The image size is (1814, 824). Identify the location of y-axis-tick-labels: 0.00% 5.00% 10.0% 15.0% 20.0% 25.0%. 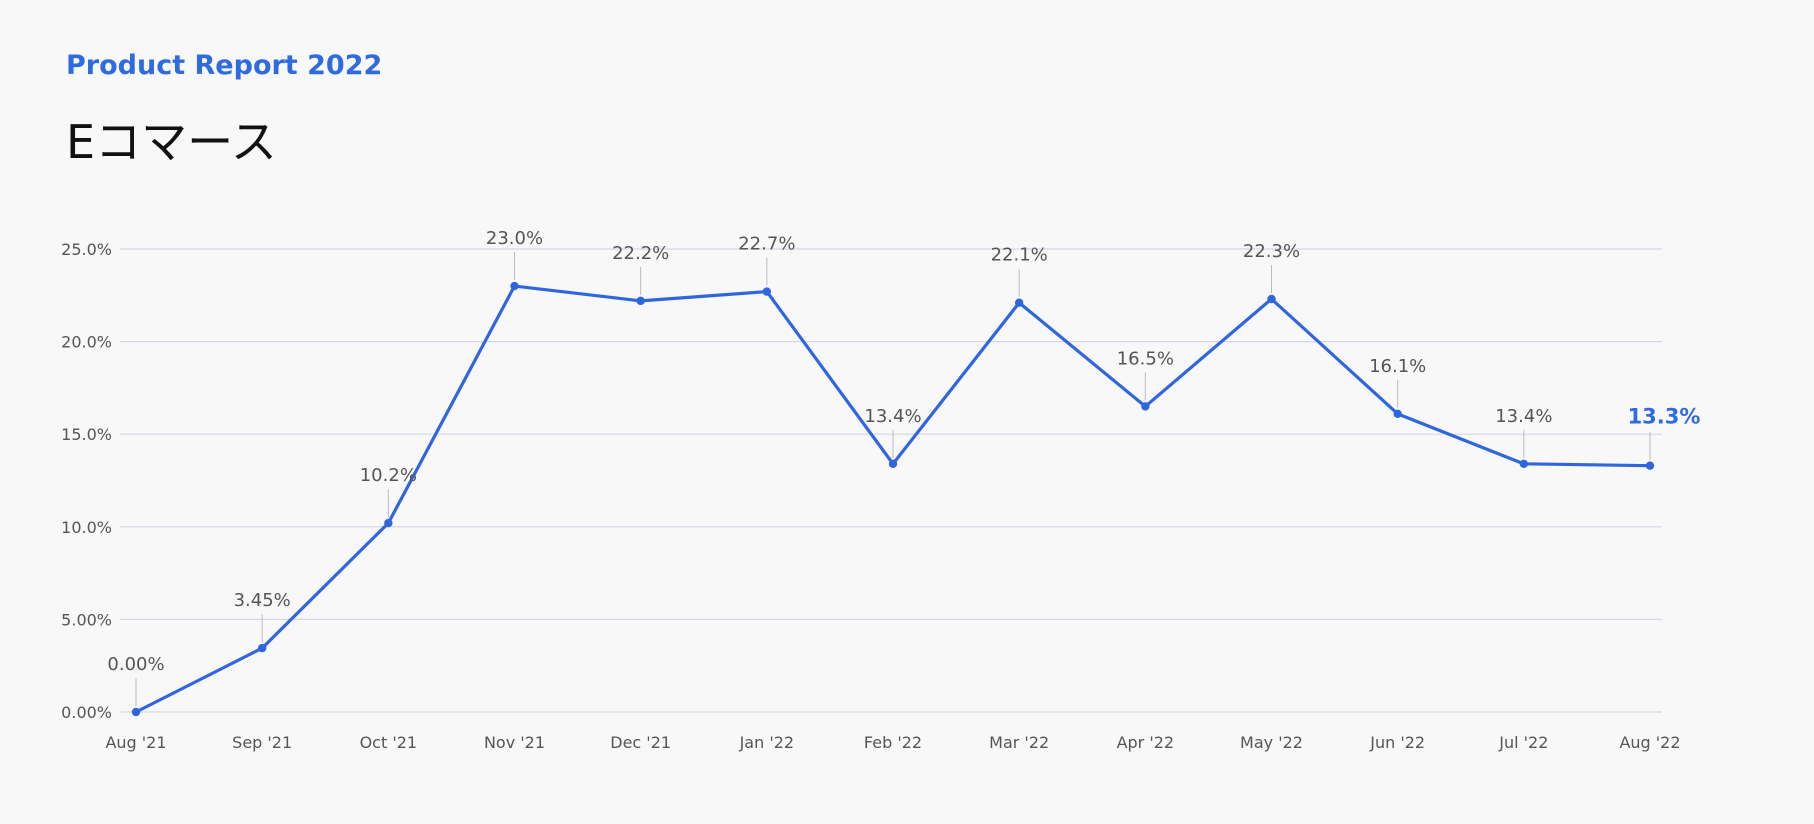
(86, 481).